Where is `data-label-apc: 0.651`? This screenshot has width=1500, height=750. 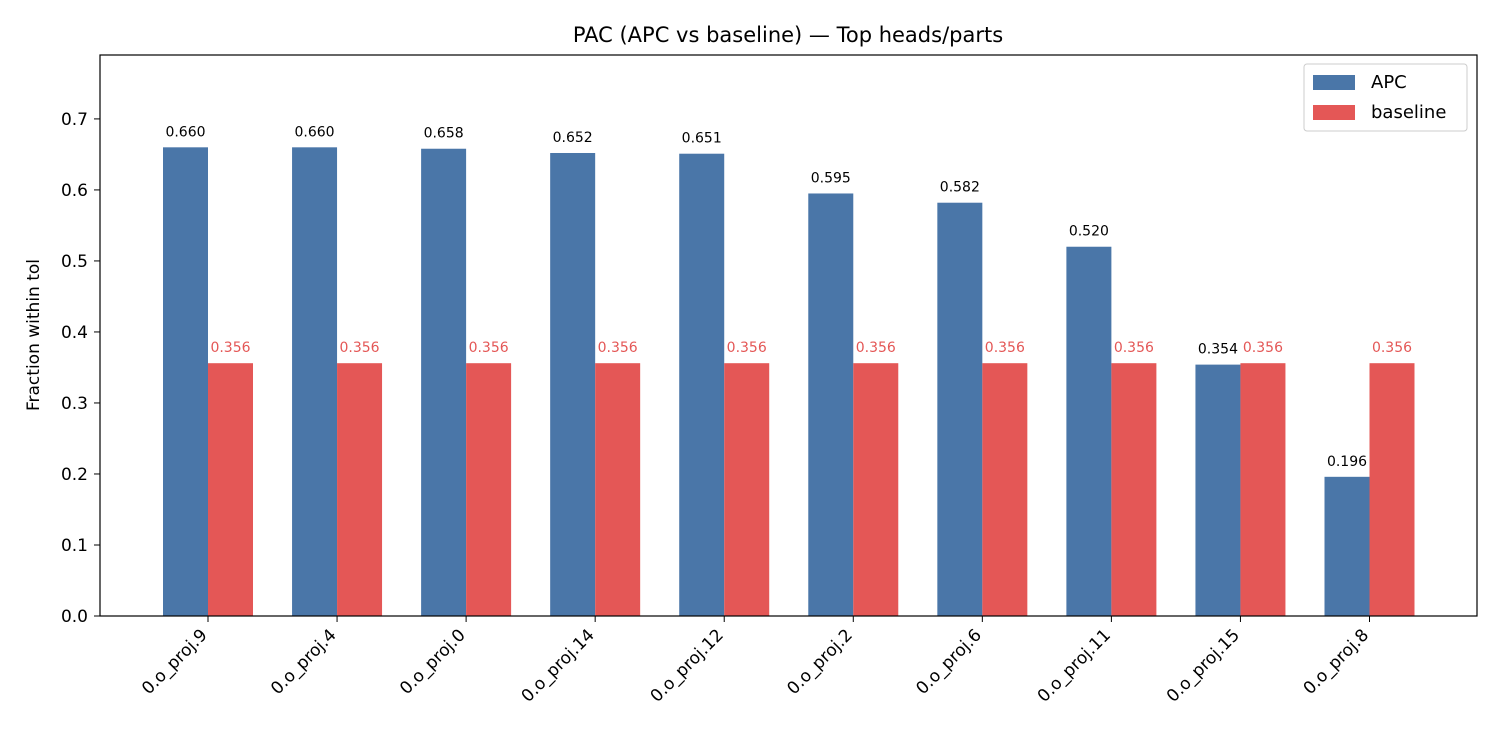
data-label-apc: 0.651 is located at coordinates (702, 139).